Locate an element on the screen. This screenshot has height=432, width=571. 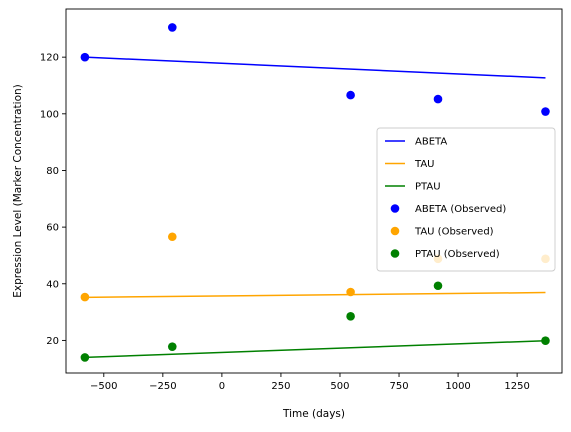
x-tick-label: 500 is located at coordinates (339, 386).